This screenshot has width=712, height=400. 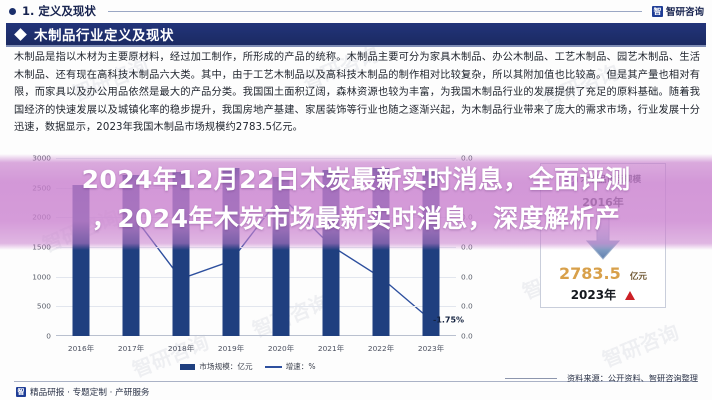 What do you see at coordinates (374, 11) in the screenshot?
I see `header-divider` at bounding box center [374, 11].